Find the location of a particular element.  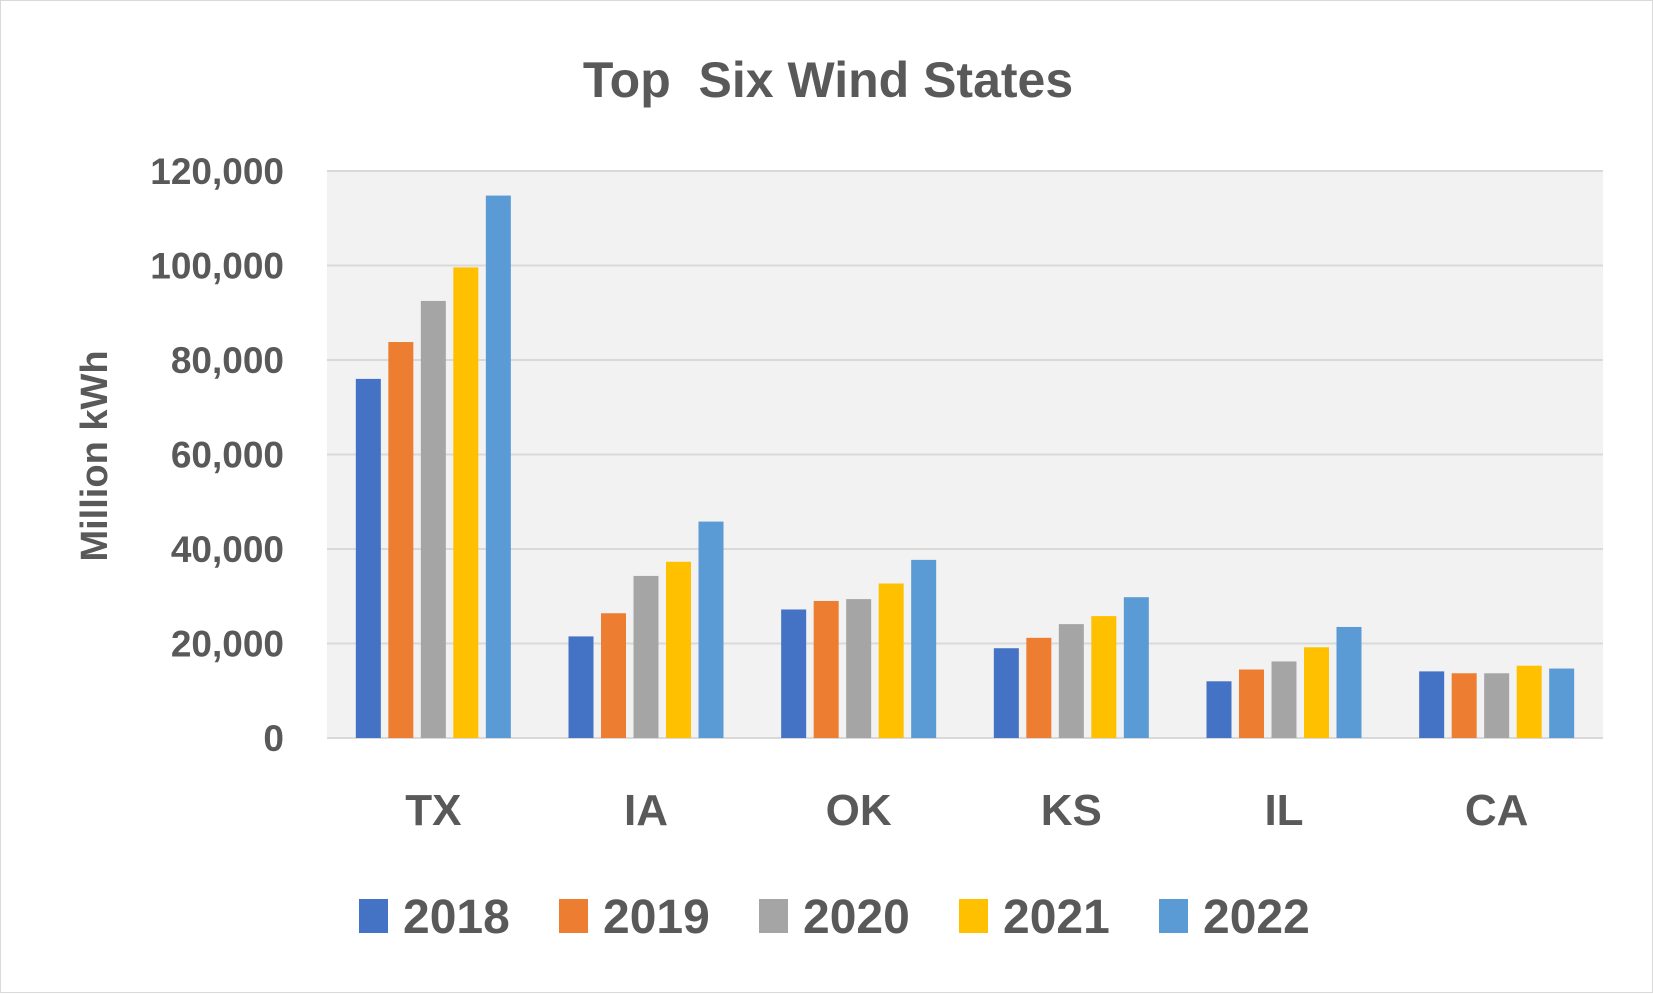

legend-swatch-2018 is located at coordinates (373, 916).